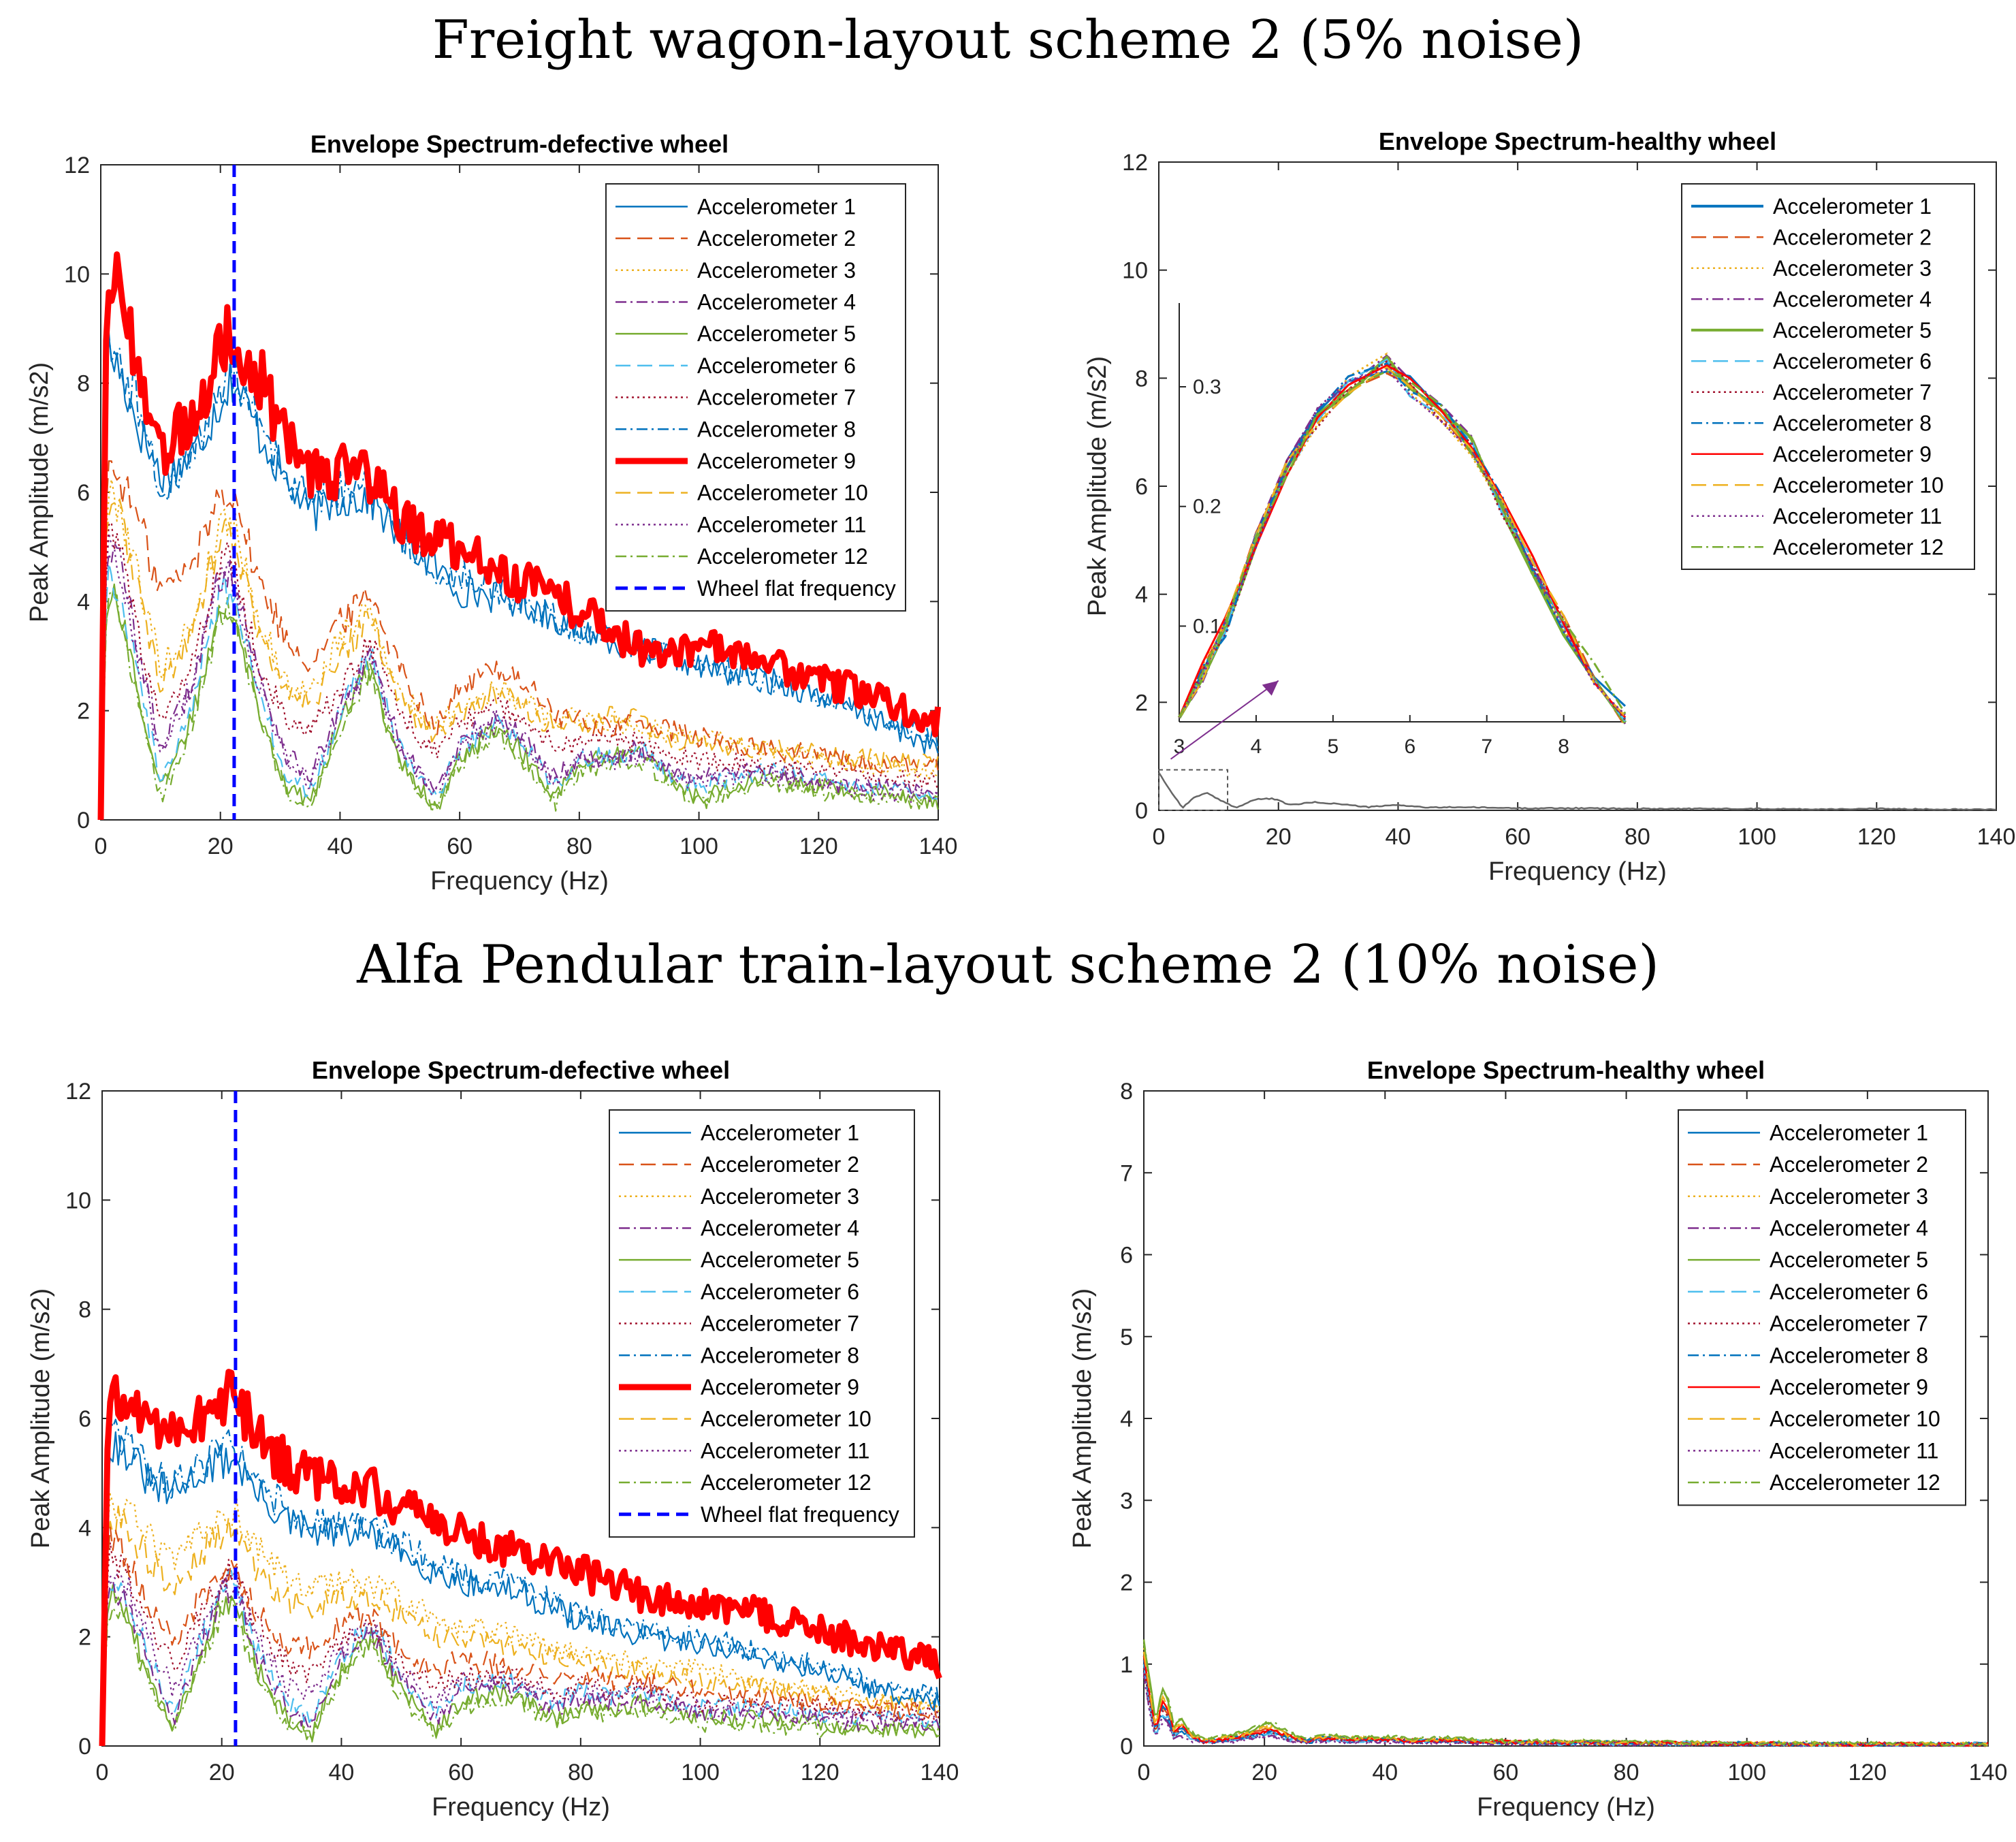 This screenshot has width=2016, height=1842. What do you see at coordinates (1852, 237) in the screenshot?
I see `legend-label: Accelerometer 2` at bounding box center [1852, 237].